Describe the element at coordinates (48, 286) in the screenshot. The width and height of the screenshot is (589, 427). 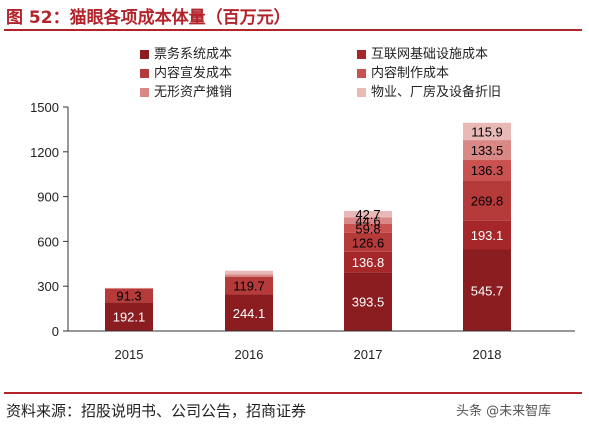
I see `y-tick-label: 300` at that location.